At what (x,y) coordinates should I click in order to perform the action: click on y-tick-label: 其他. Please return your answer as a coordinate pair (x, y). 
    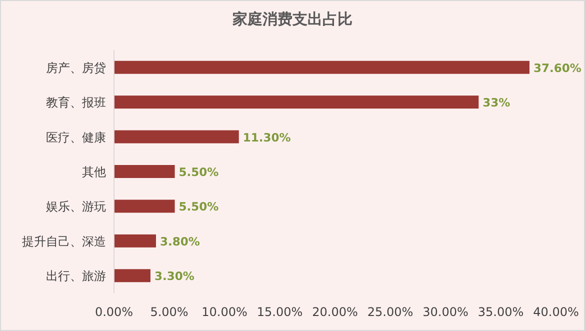
    Looking at the image, I should click on (94, 172).